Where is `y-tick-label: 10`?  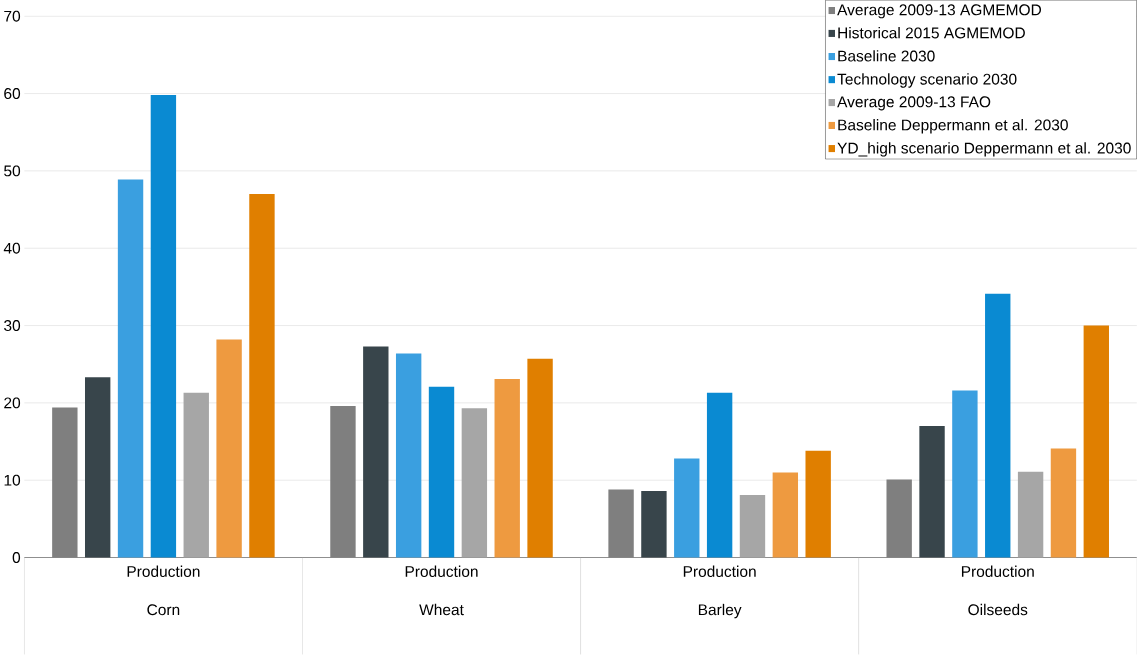
y-tick-label: 10 is located at coordinates (12, 480).